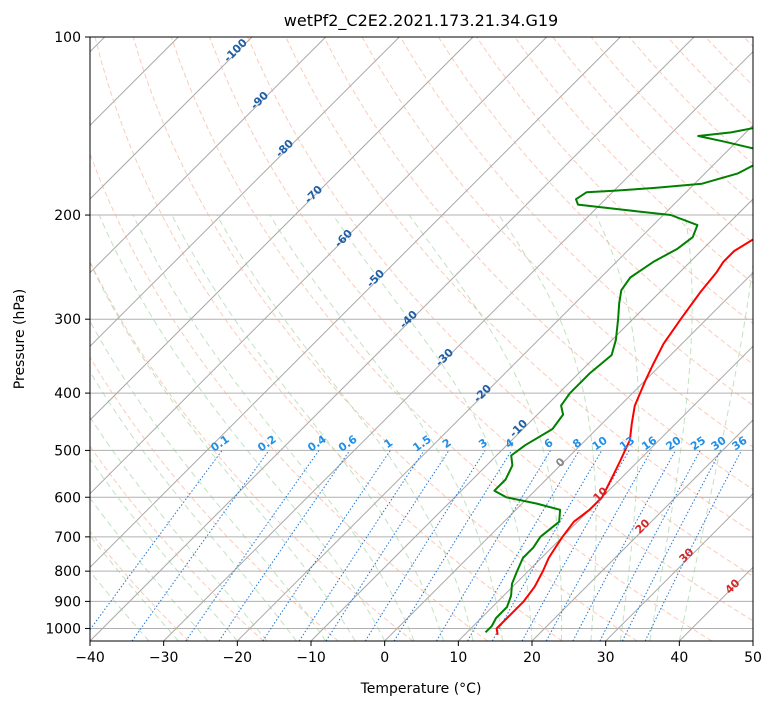 This screenshot has height=708, width=775. I want to click on x-tick-label: 10, so click(458, 658).